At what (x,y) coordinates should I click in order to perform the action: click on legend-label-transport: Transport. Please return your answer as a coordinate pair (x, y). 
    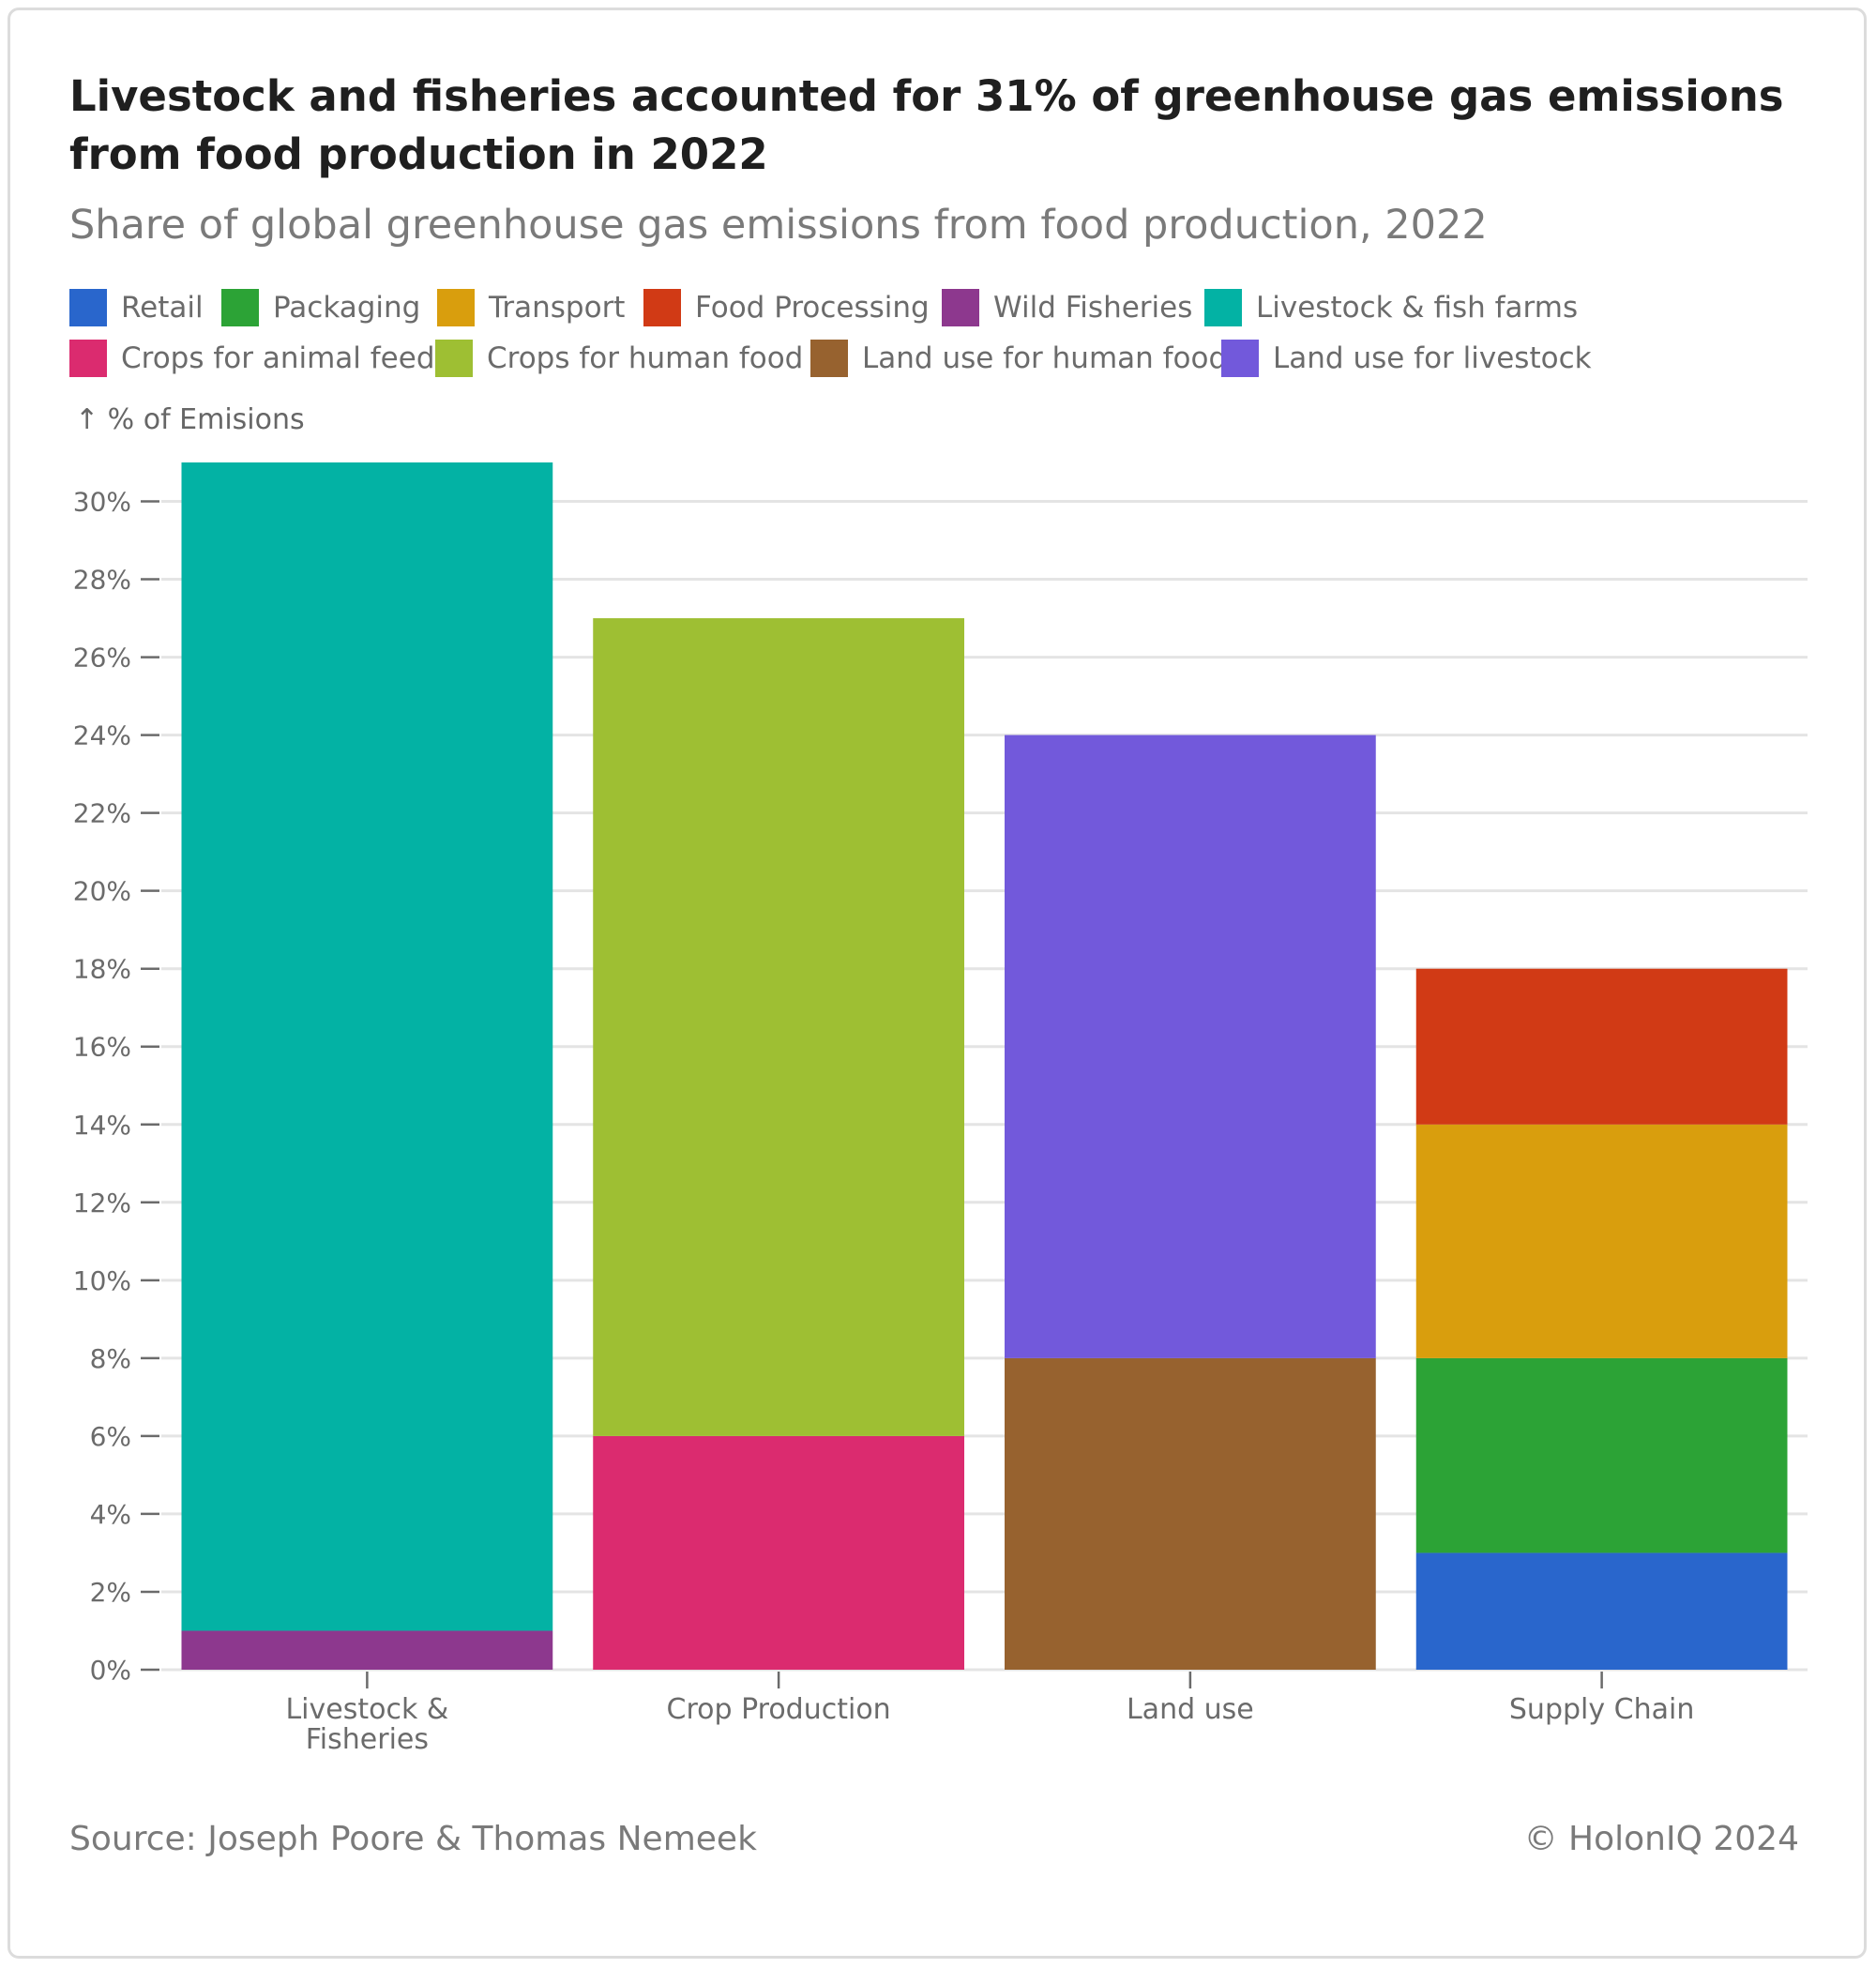
    Looking at the image, I should click on (557, 308).